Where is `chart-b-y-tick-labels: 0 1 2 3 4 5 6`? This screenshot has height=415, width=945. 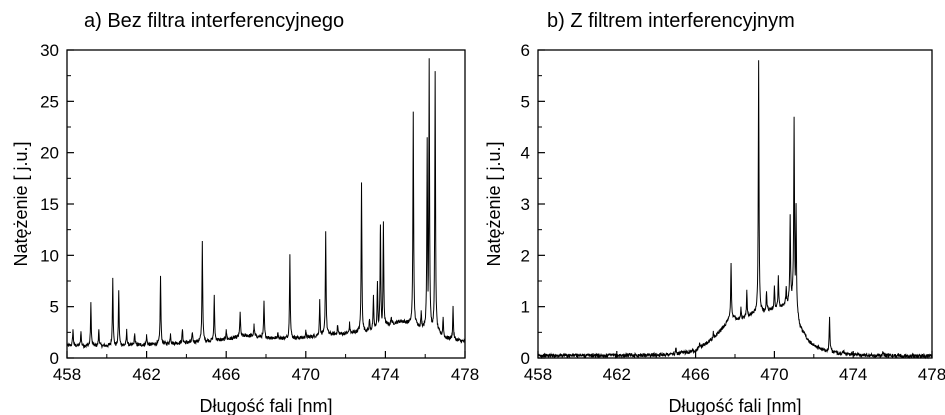 chart-b-y-tick-labels: 0 1 2 3 4 5 6 is located at coordinates (525, 204).